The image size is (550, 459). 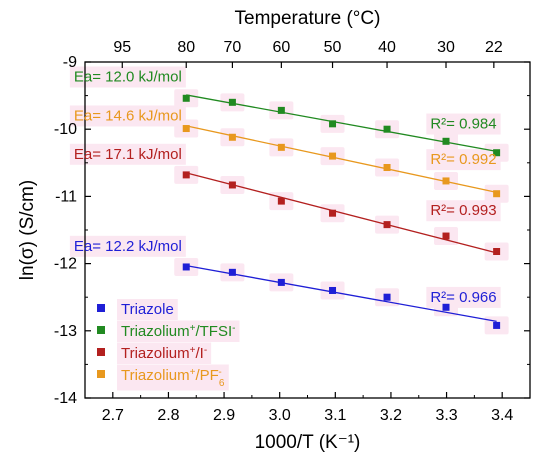 I want to click on legend-label-2: Triazolium+/I-, so click(x=164, y=354).